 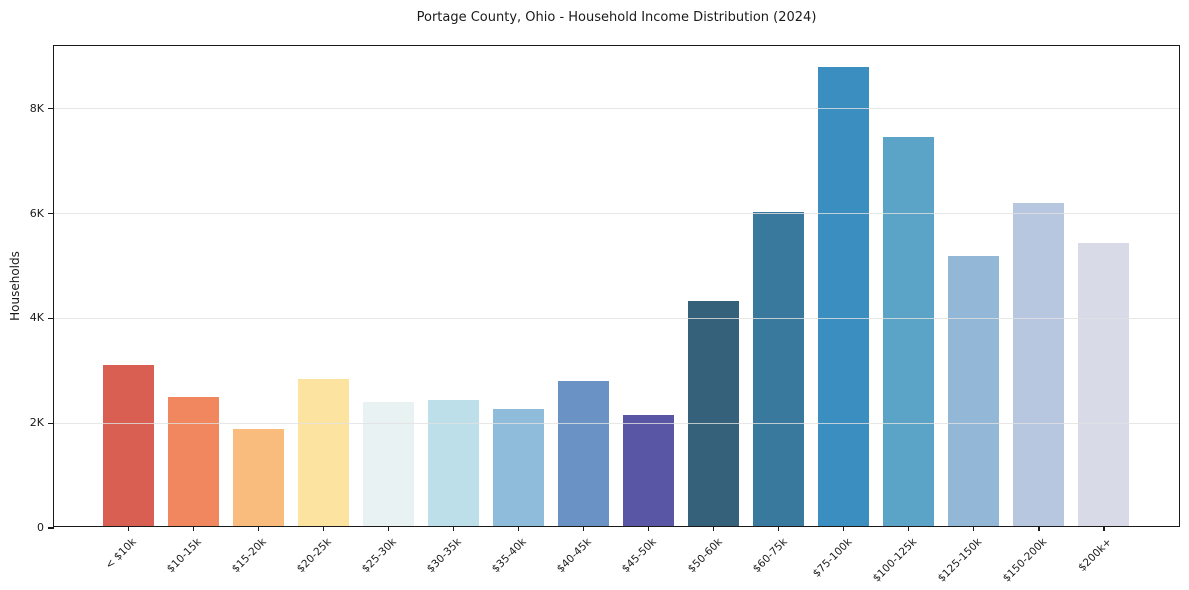 I want to click on x-tick-label: $20-25k, so click(x=314, y=556).